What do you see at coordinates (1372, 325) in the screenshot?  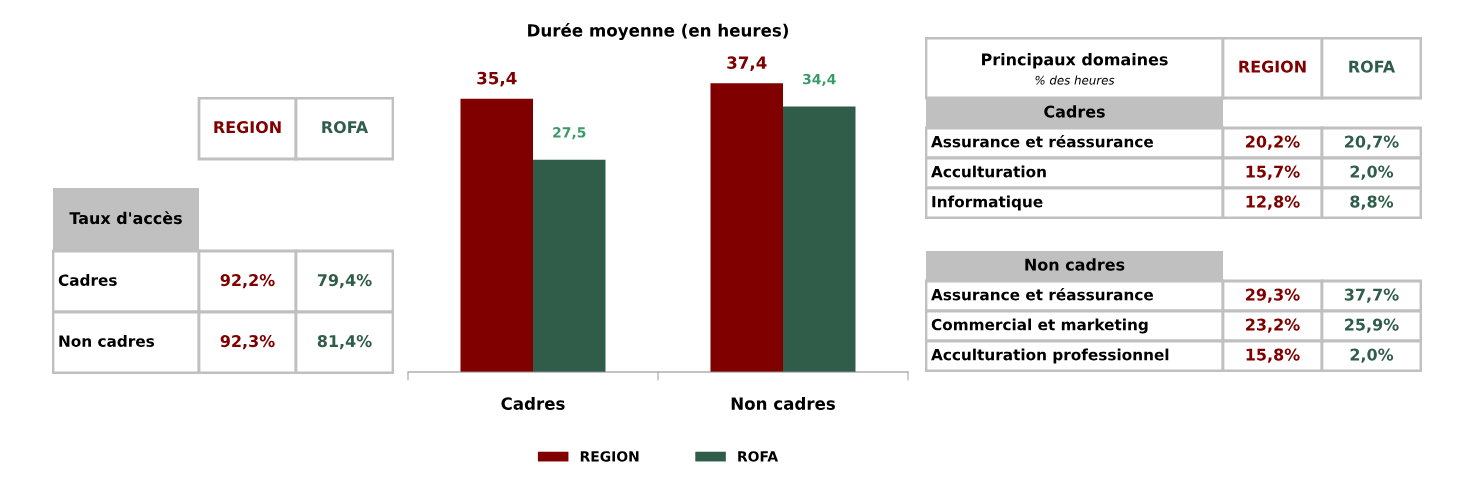 I see `text: 25,9%` at bounding box center [1372, 325].